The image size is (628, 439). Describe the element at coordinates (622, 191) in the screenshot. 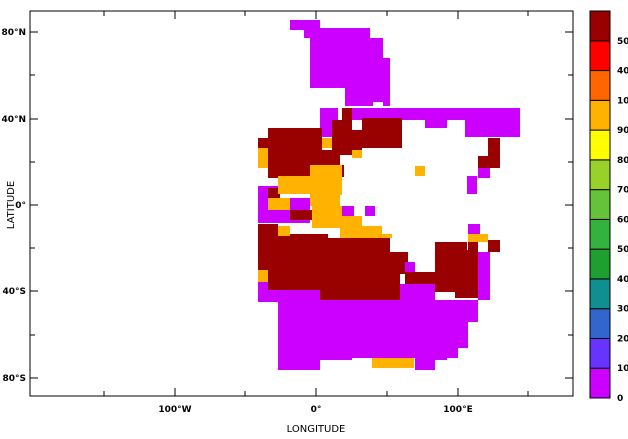

I see `colorbar-label: 70` at that location.